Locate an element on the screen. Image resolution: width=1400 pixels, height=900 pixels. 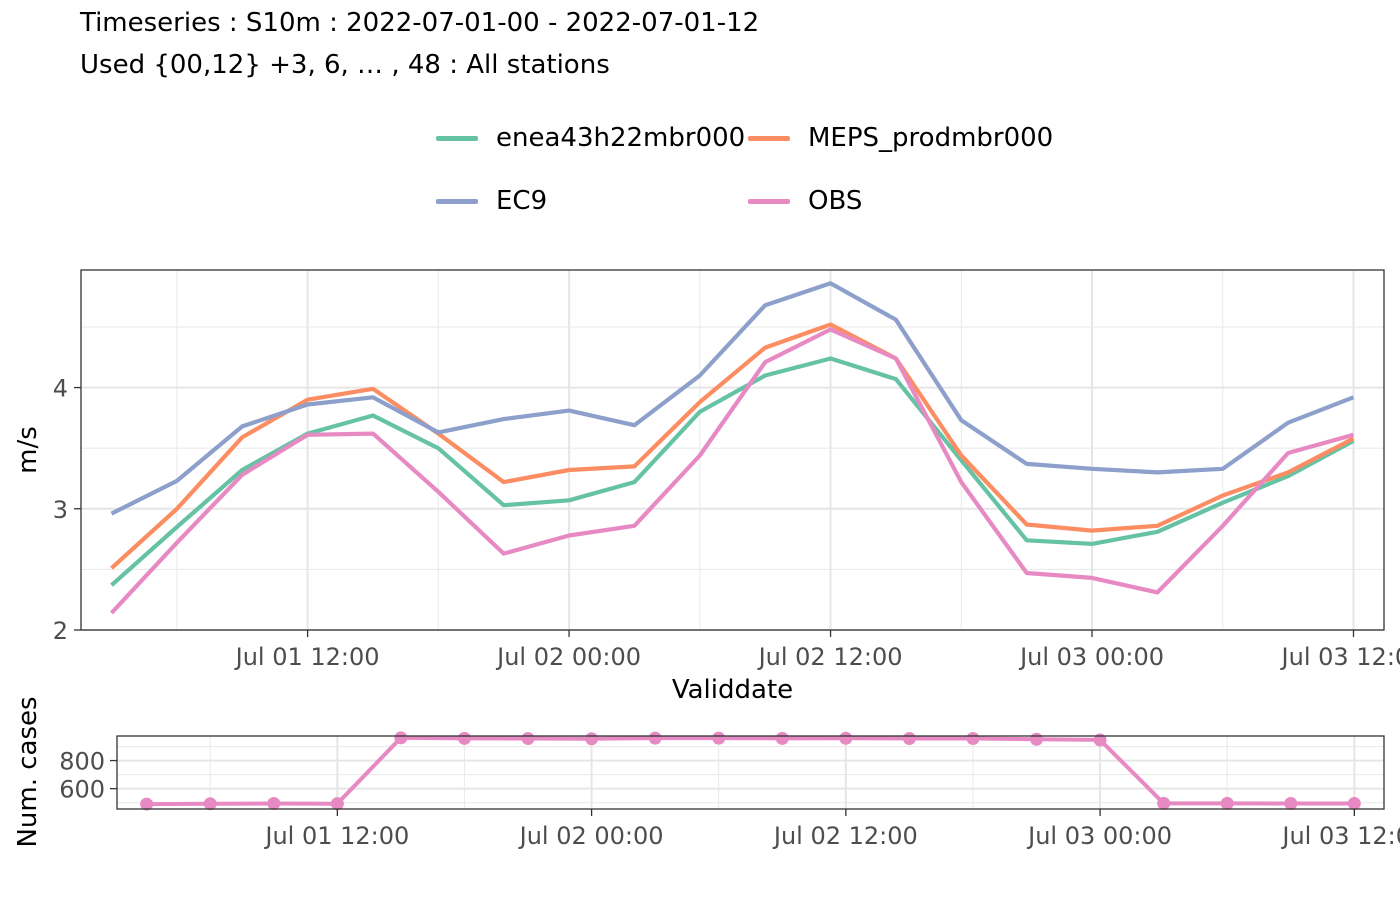
cases-panel-border is located at coordinates (750, 772).